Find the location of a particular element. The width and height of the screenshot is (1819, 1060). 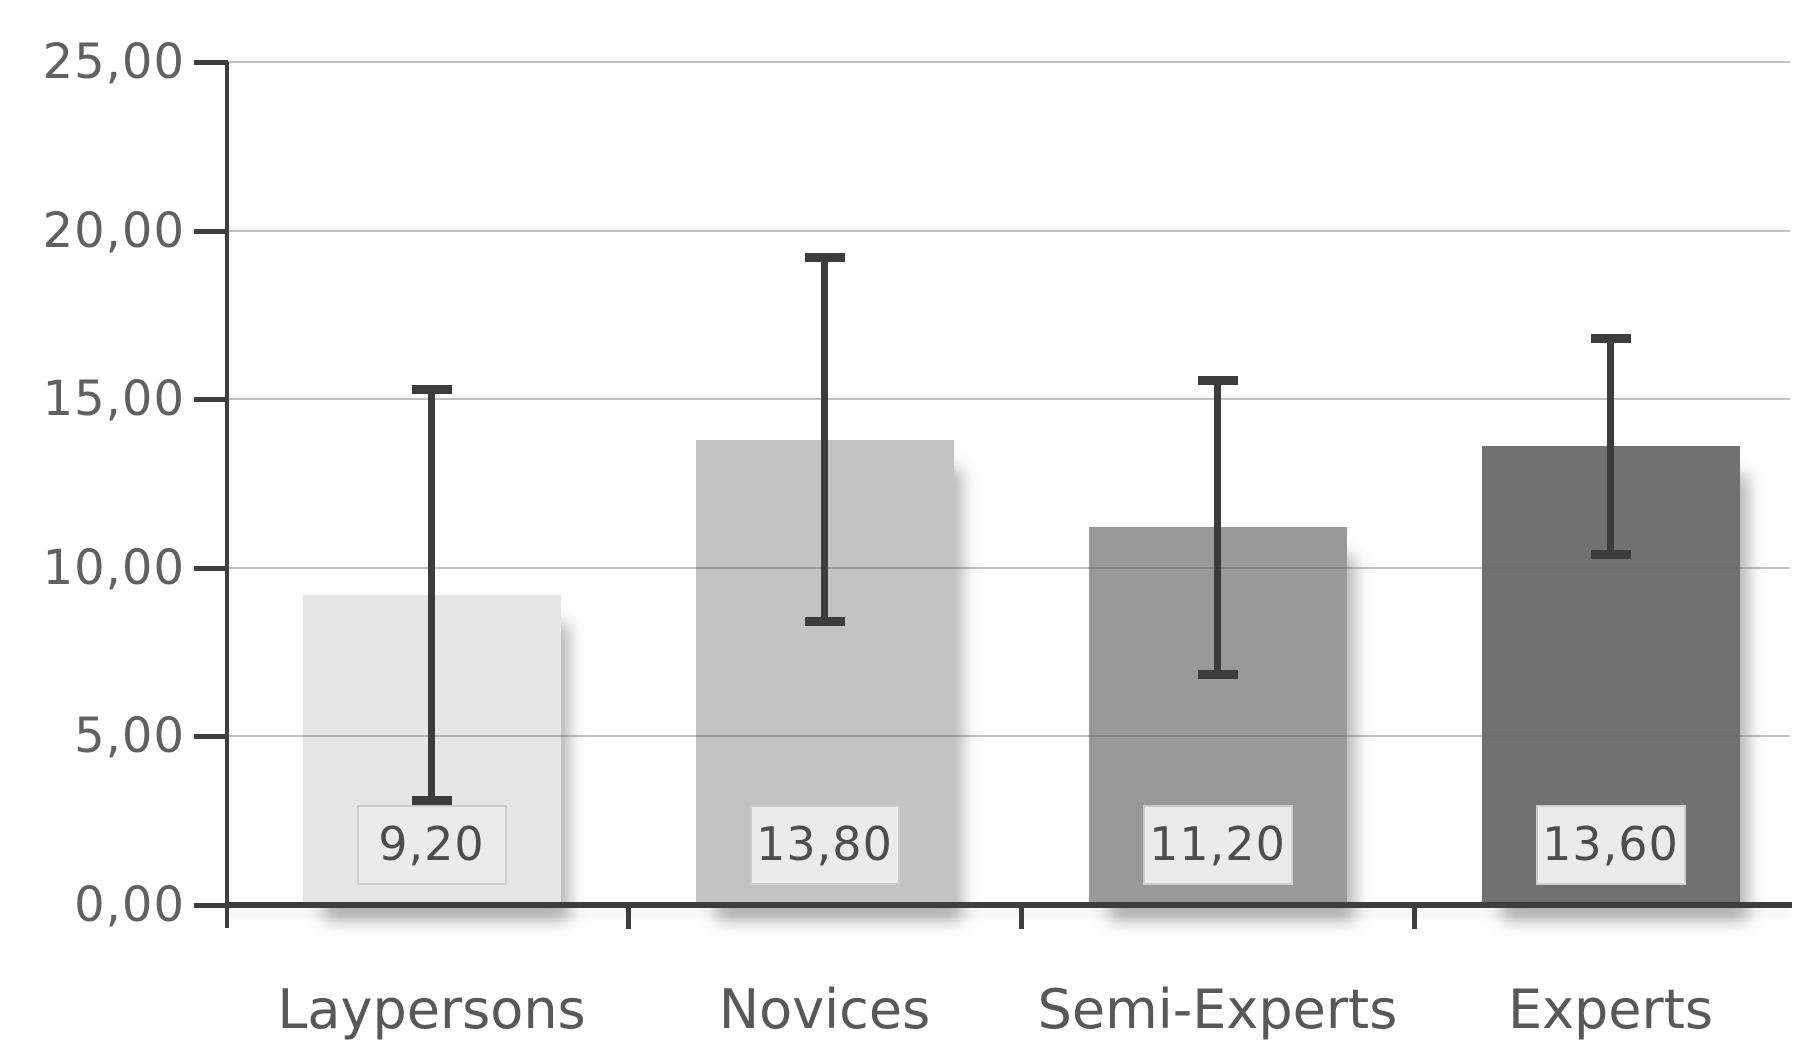

y-tick-label-5: 5,00 is located at coordinates (129, 736).